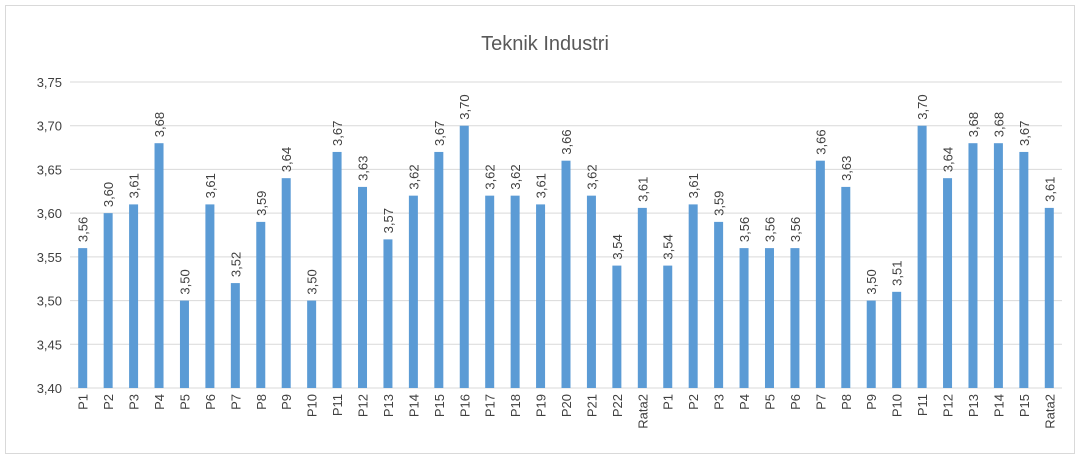  Describe the element at coordinates (591, 405) in the screenshot. I see `x-tick-label: P21` at that location.